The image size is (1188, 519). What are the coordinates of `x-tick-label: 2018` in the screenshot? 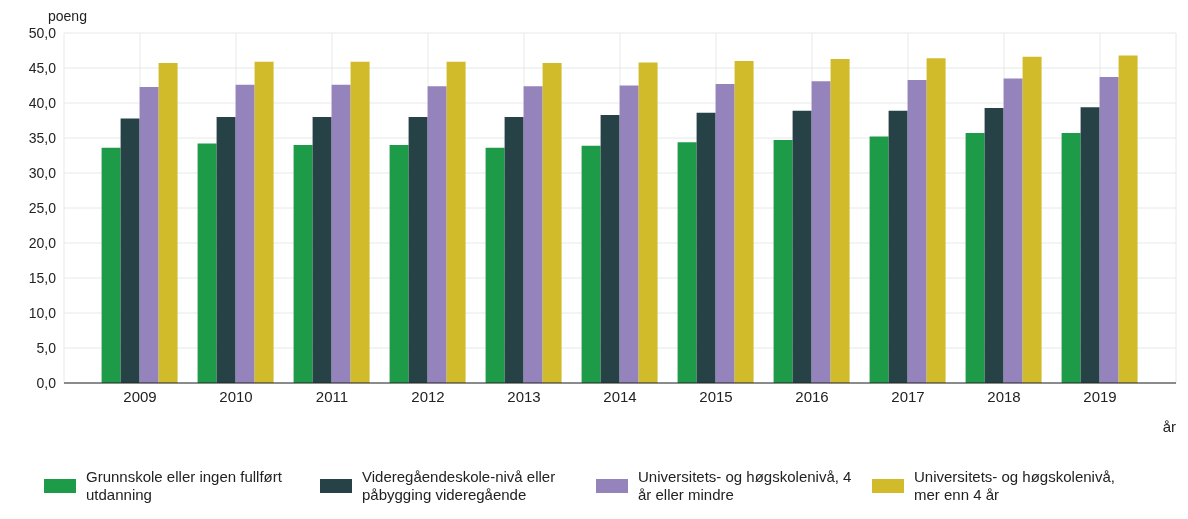 It's located at (1004, 396).